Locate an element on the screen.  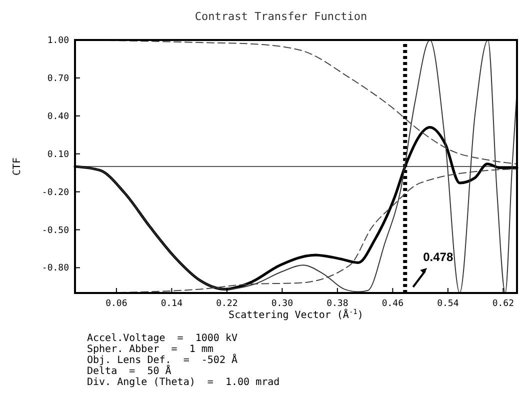
x-tick-label: 0.30 is located at coordinates (282, 304).